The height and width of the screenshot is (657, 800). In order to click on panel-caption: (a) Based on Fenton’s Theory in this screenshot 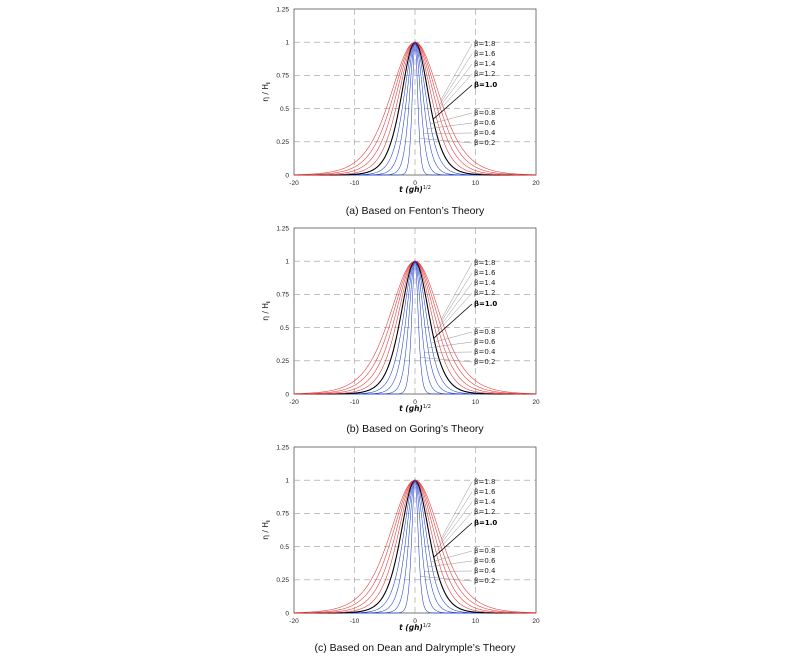, I will do `click(415, 211)`.